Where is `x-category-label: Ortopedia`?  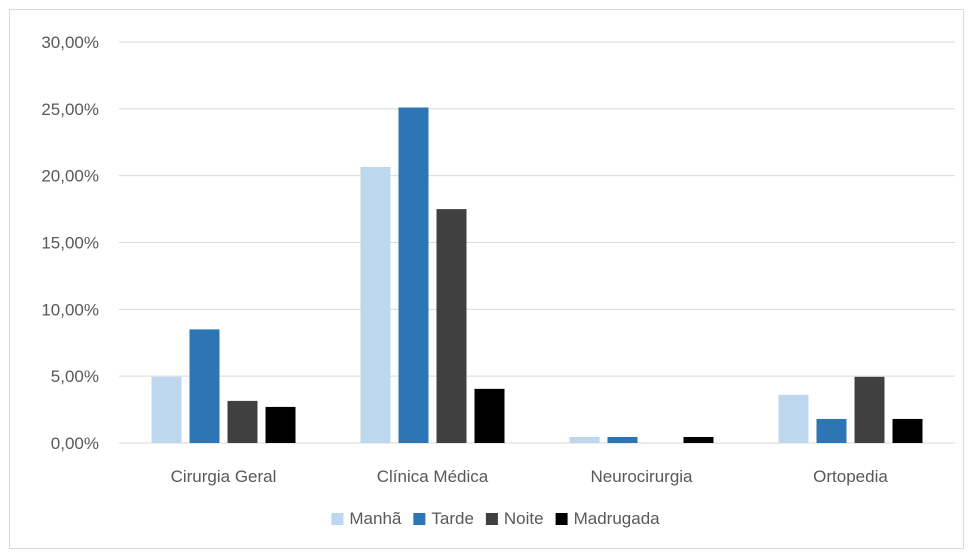
x-category-label: Ortopedia is located at coordinates (850, 476).